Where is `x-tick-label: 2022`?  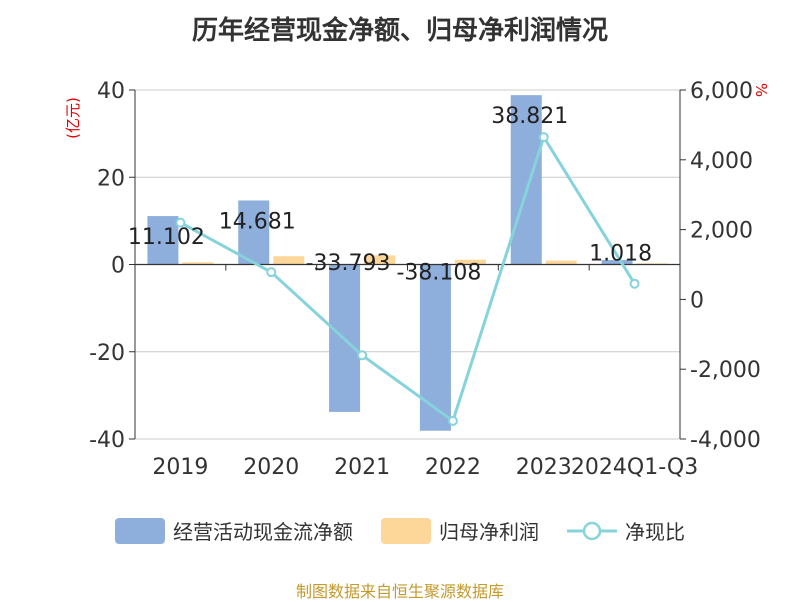
x-tick-label: 2022 is located at coordinates (453, 467).